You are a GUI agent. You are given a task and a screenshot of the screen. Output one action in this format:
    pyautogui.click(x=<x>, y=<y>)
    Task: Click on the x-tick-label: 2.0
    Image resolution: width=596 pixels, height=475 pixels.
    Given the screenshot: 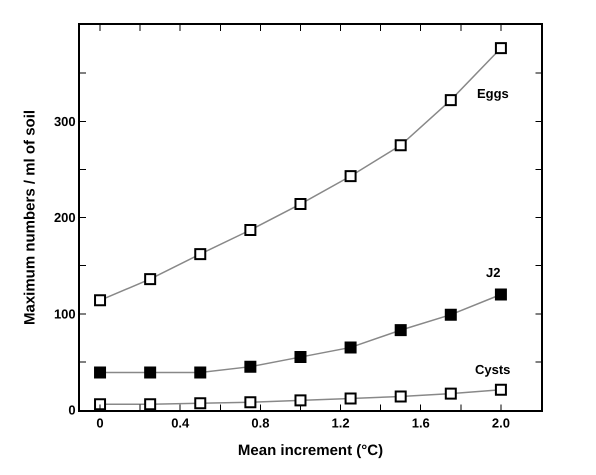 What is the action you would take?
    pyautogui.click(x=501, y=422)
    